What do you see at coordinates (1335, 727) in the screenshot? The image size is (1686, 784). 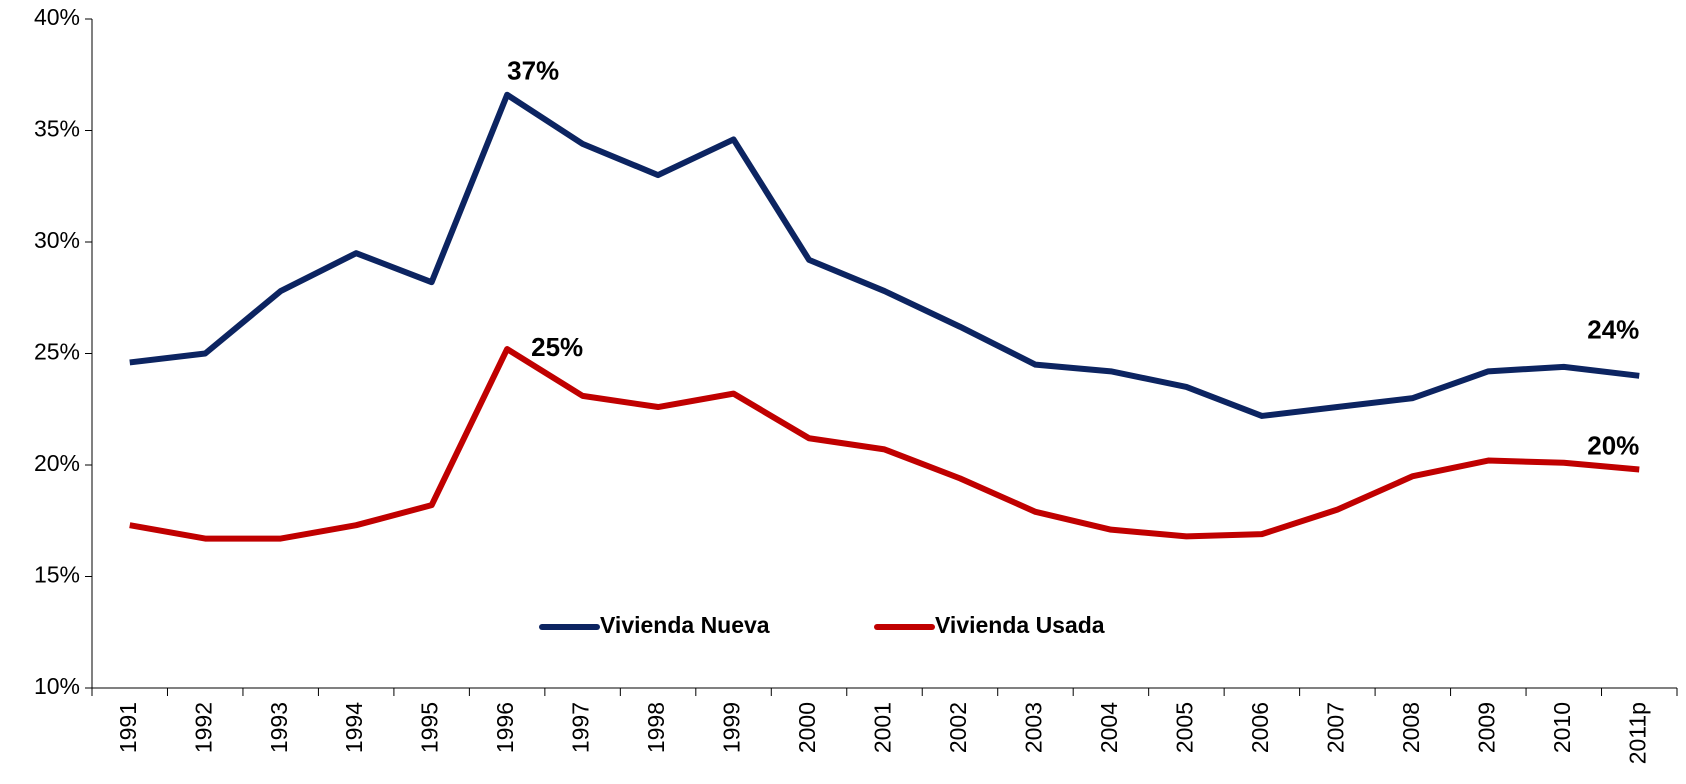 I see `x-tick-label: 2007` at bounding box center [1335, 727].